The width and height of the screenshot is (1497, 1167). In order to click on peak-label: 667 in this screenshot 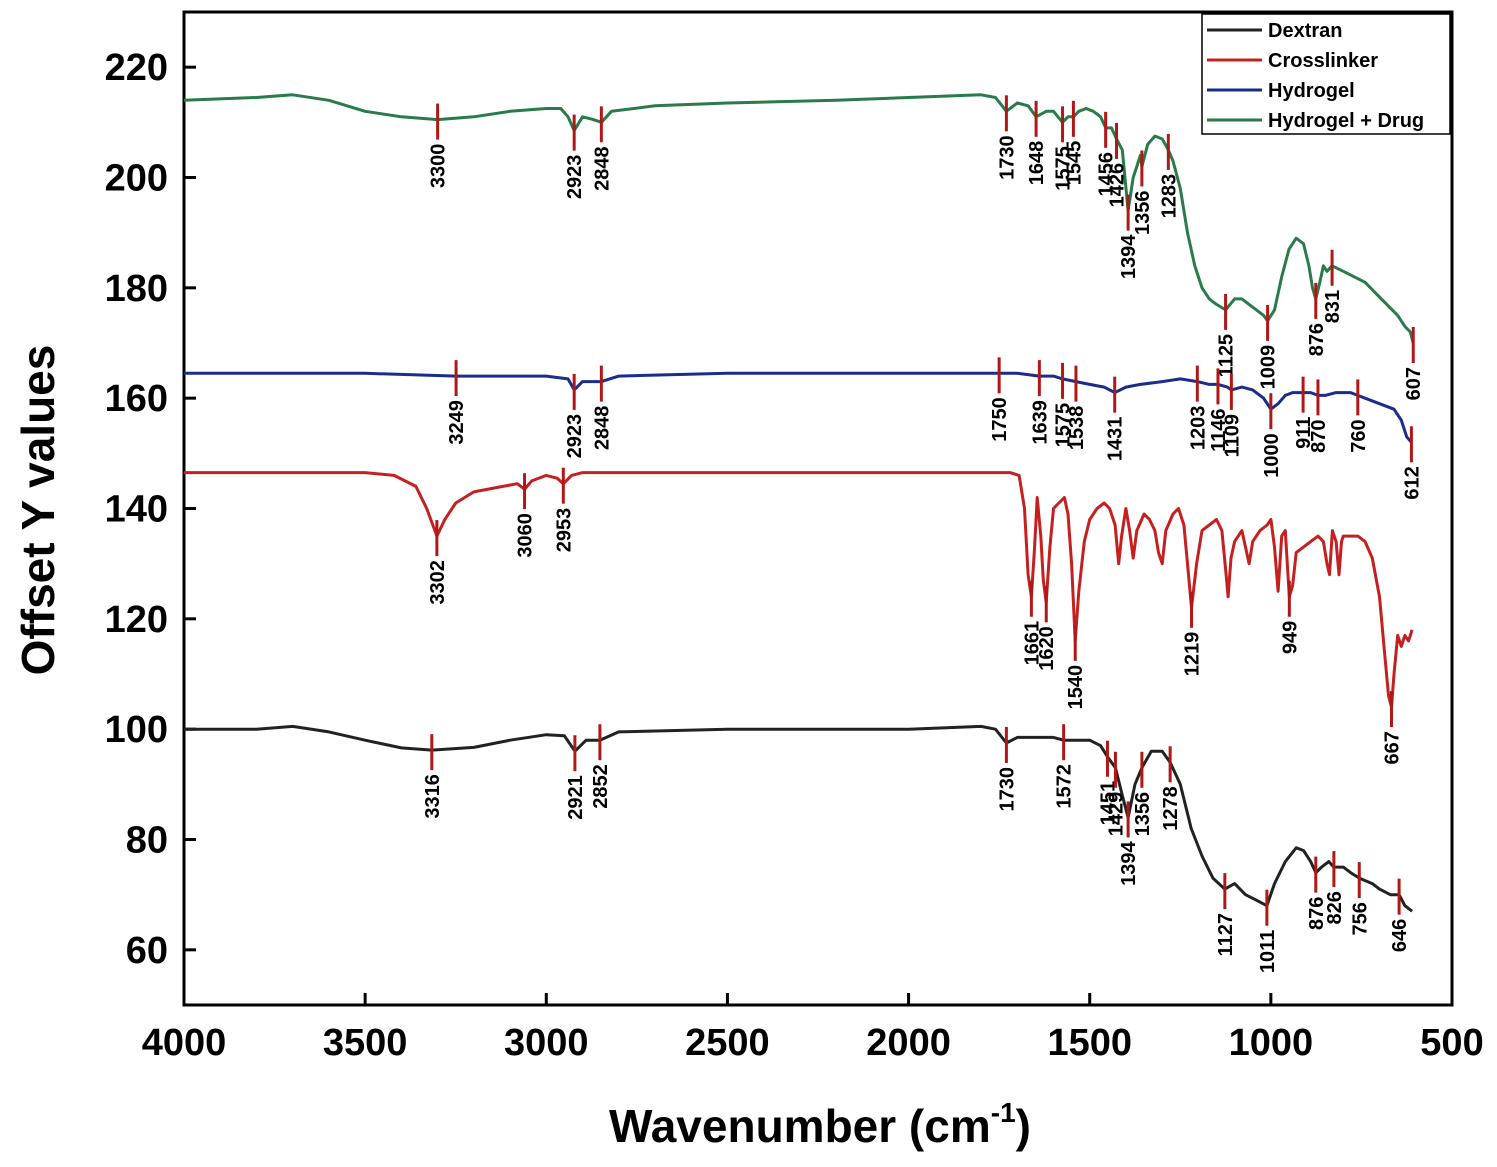, I will do `click(1393, 747)`.